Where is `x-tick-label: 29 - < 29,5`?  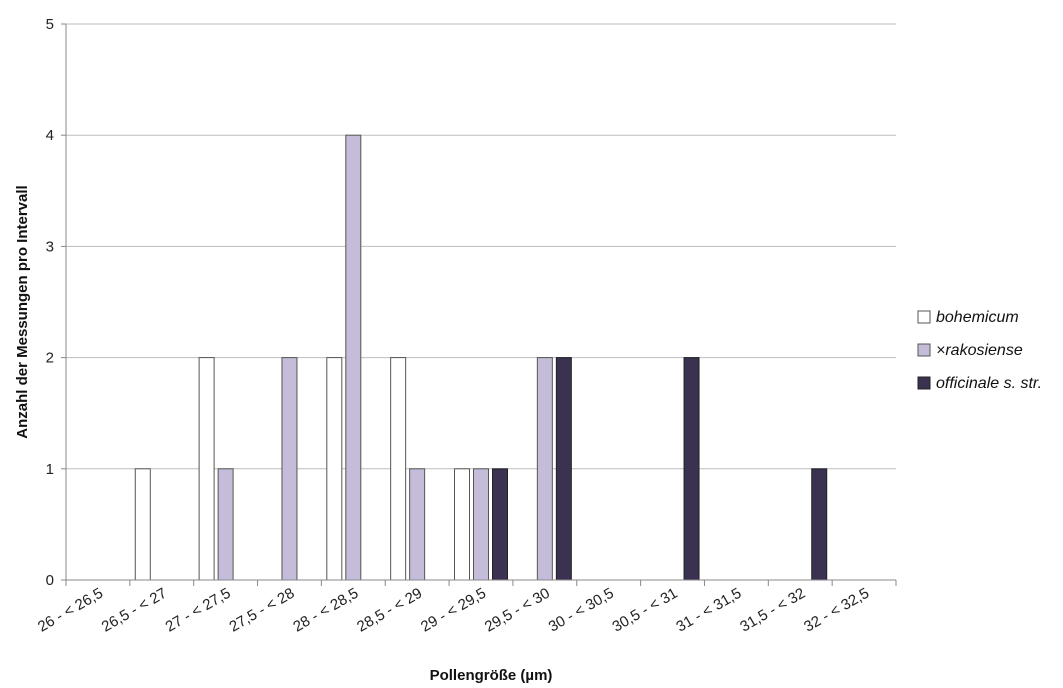
x-tick-label: 29 - < 29,5 is located at coordinates (453, 610).